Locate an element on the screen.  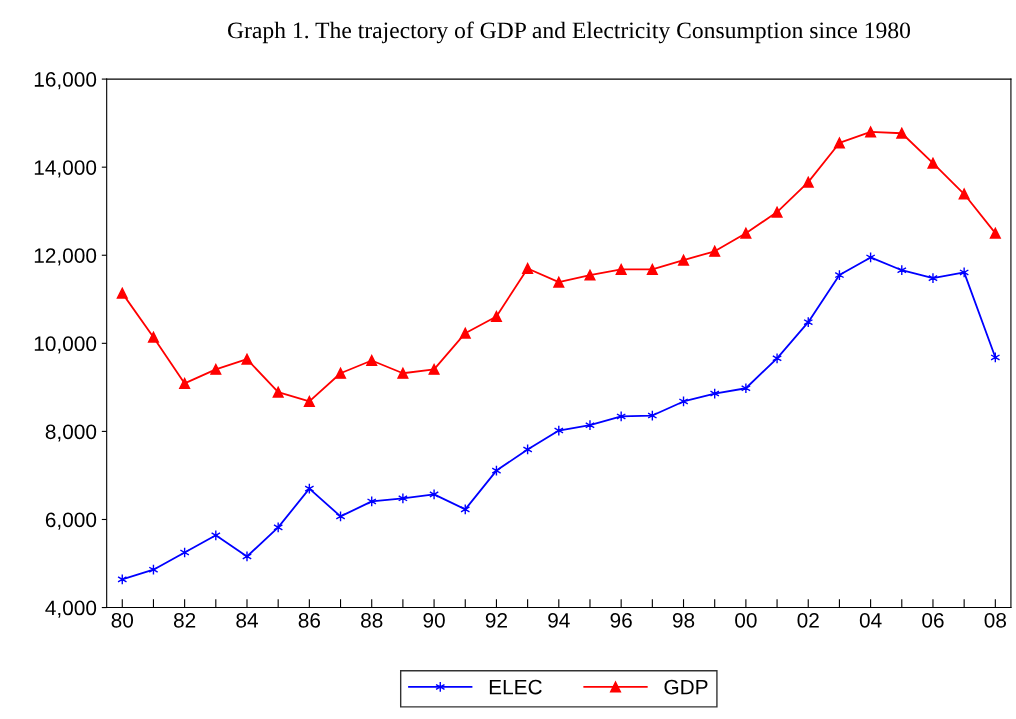
x-tick-label: 04 is located at coordinates (870, 620).